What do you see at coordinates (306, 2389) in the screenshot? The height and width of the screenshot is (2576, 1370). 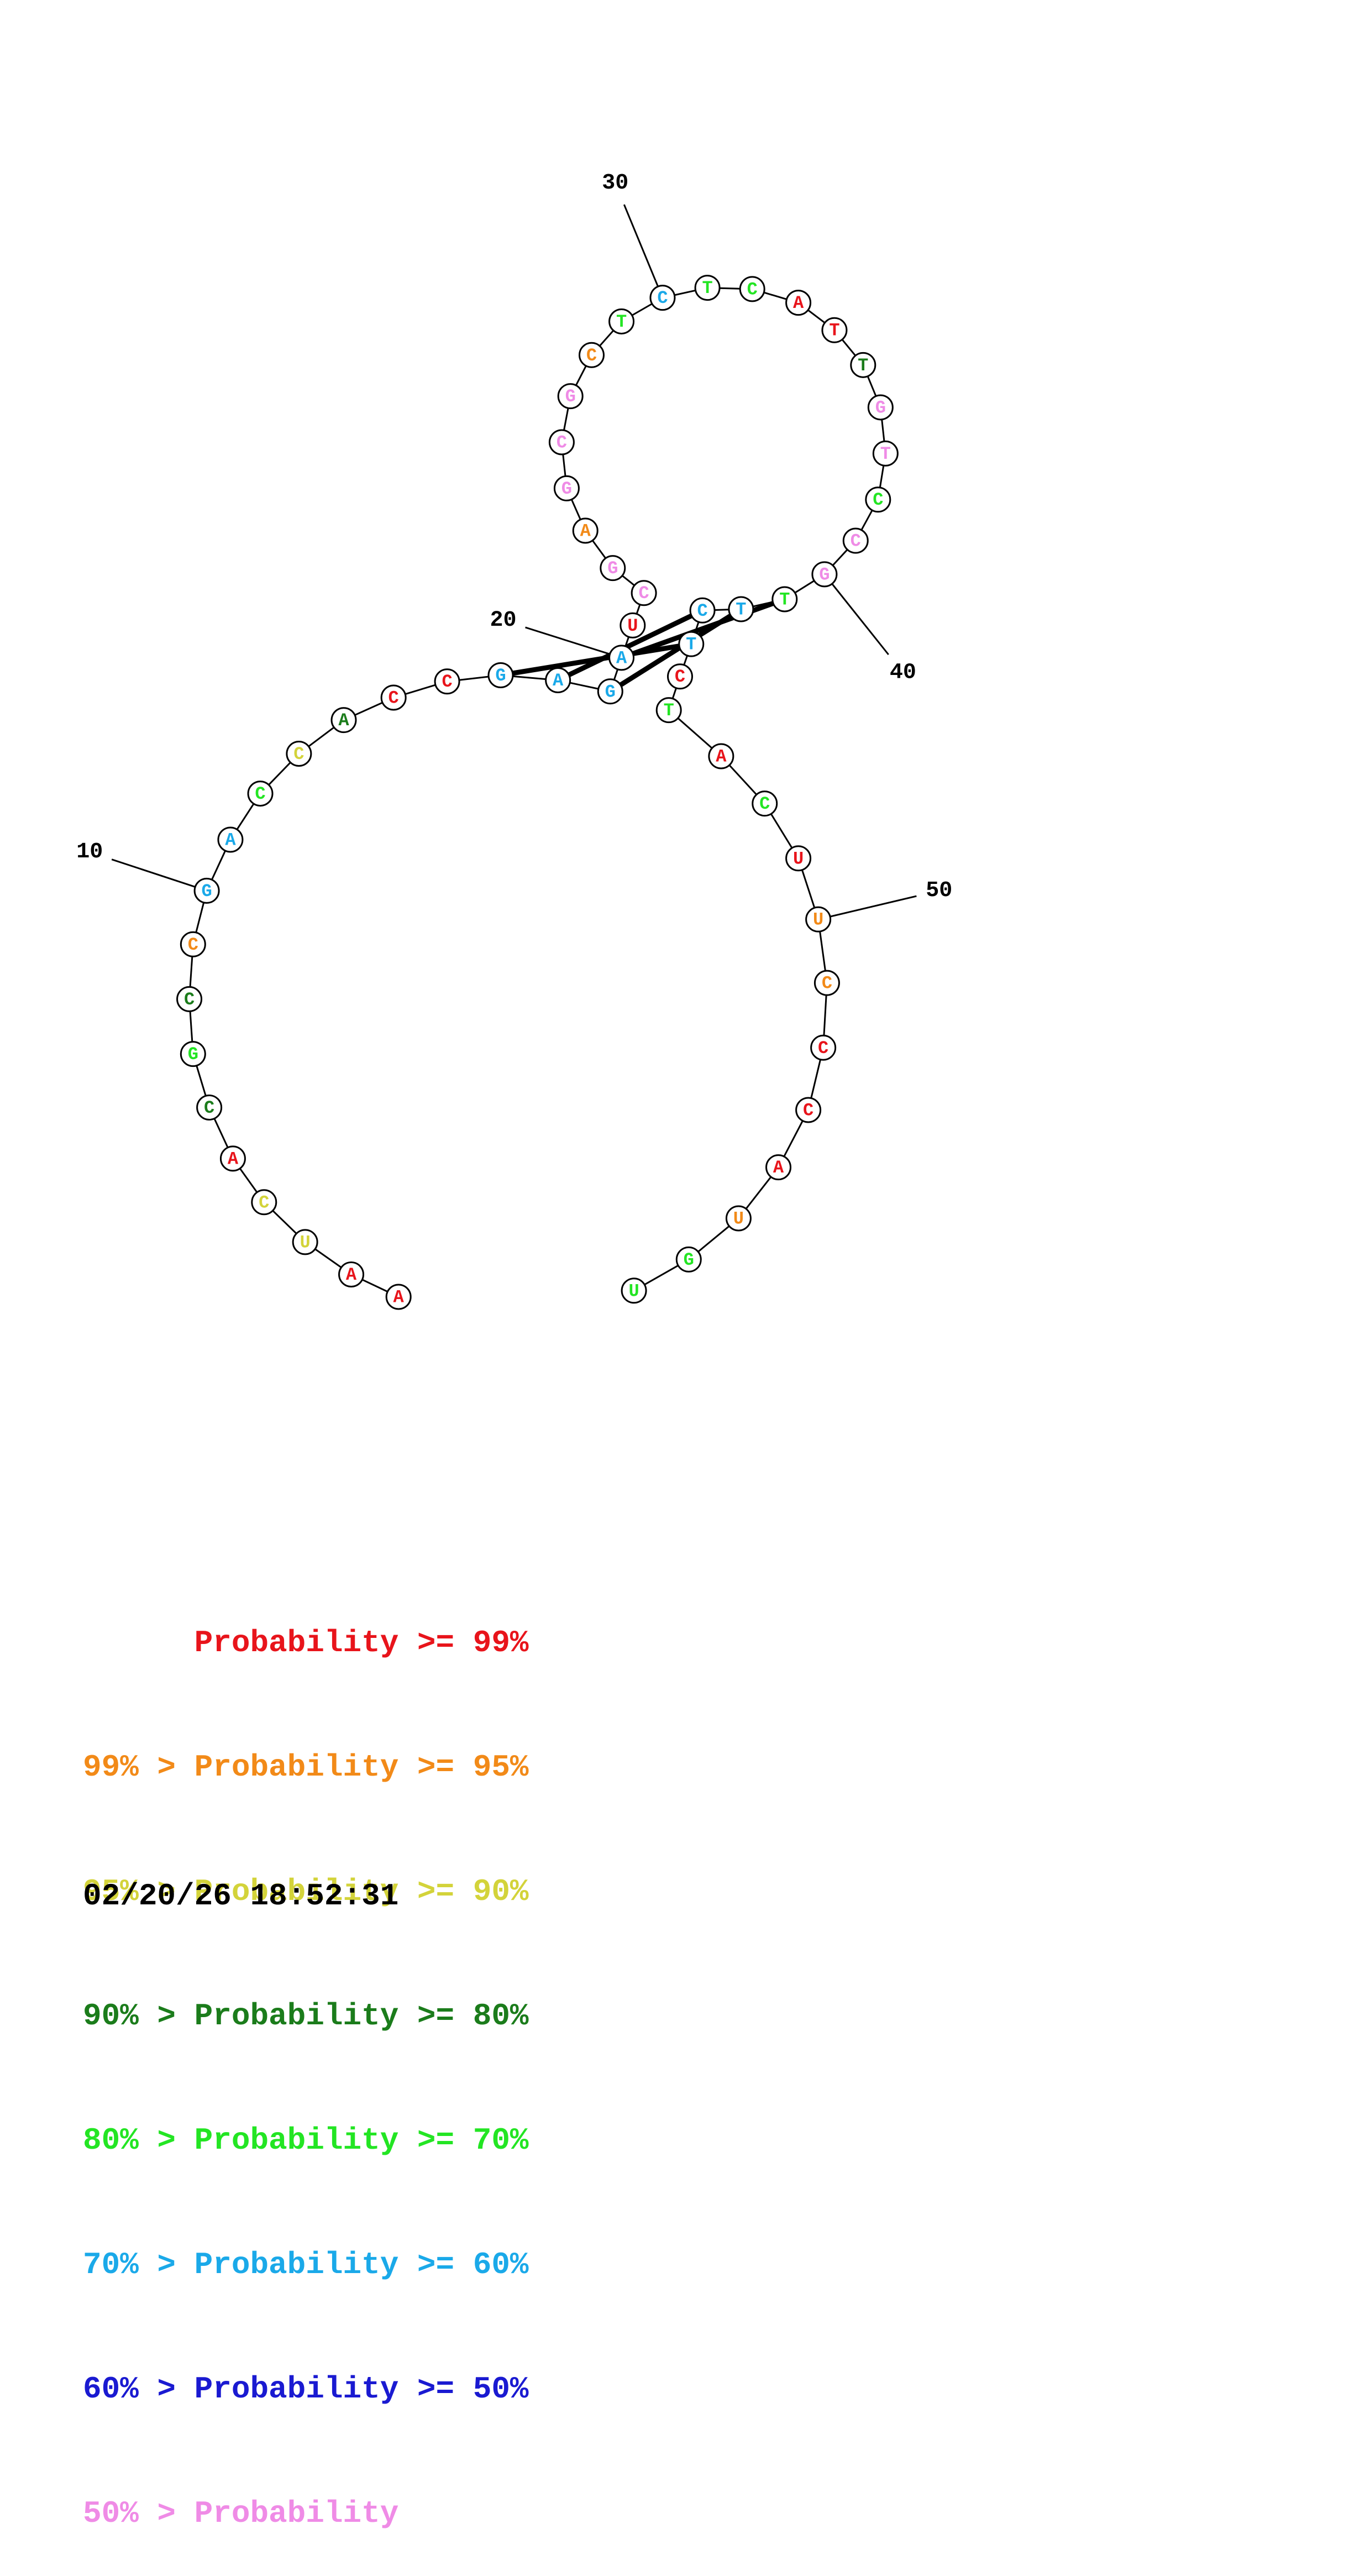 I see `legend-row-7: 60% > Probability >= 50%` at bounding box center [306, 2389].